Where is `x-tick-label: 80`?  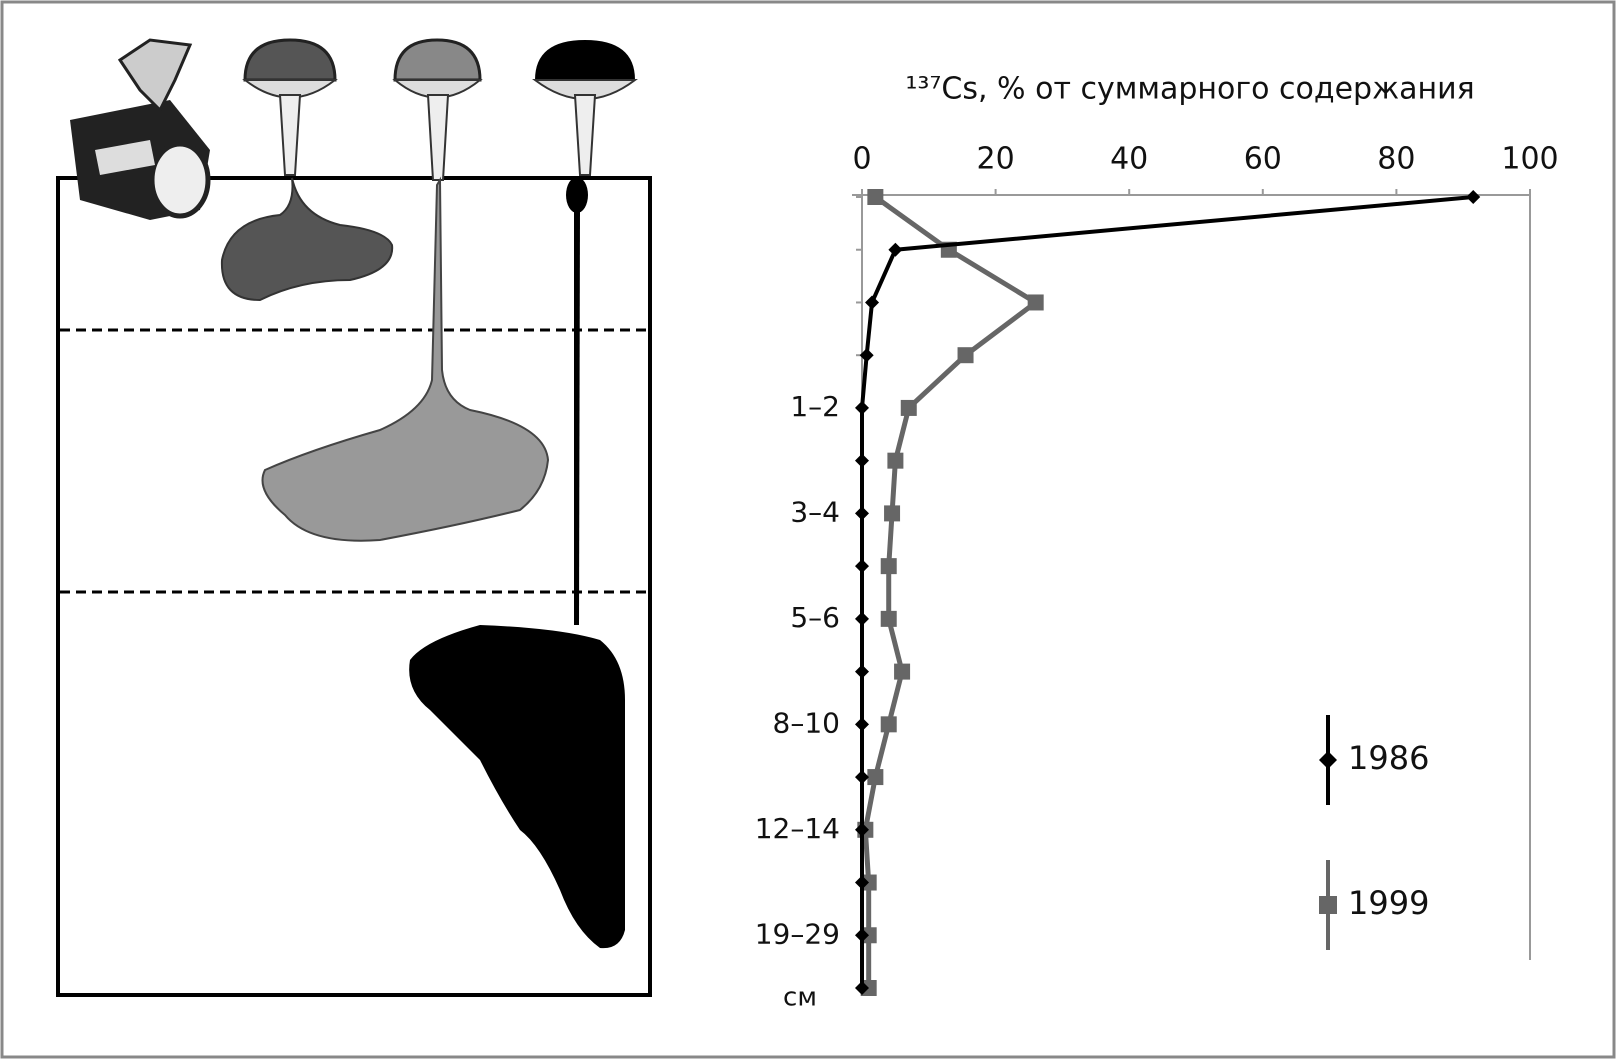
x-tick-label: 80 is located at coordinates (1396, 159).